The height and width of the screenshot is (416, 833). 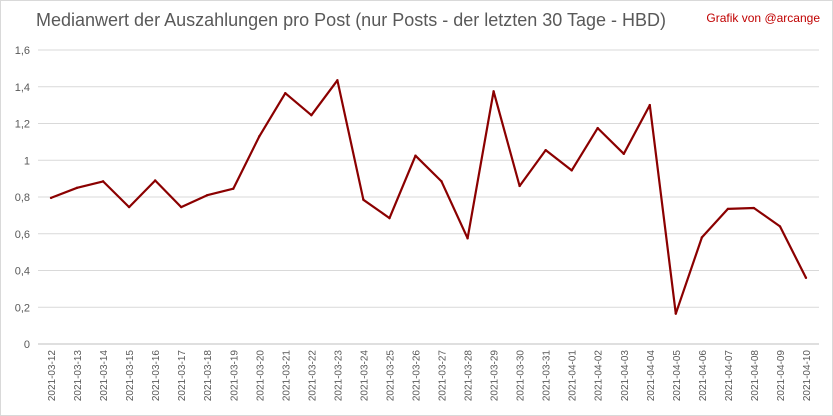 What do you see at coordinates (495, 376) in the screenshot?
I see `x-tick-label: 2021-03-29` at bounding box center [495, 376].